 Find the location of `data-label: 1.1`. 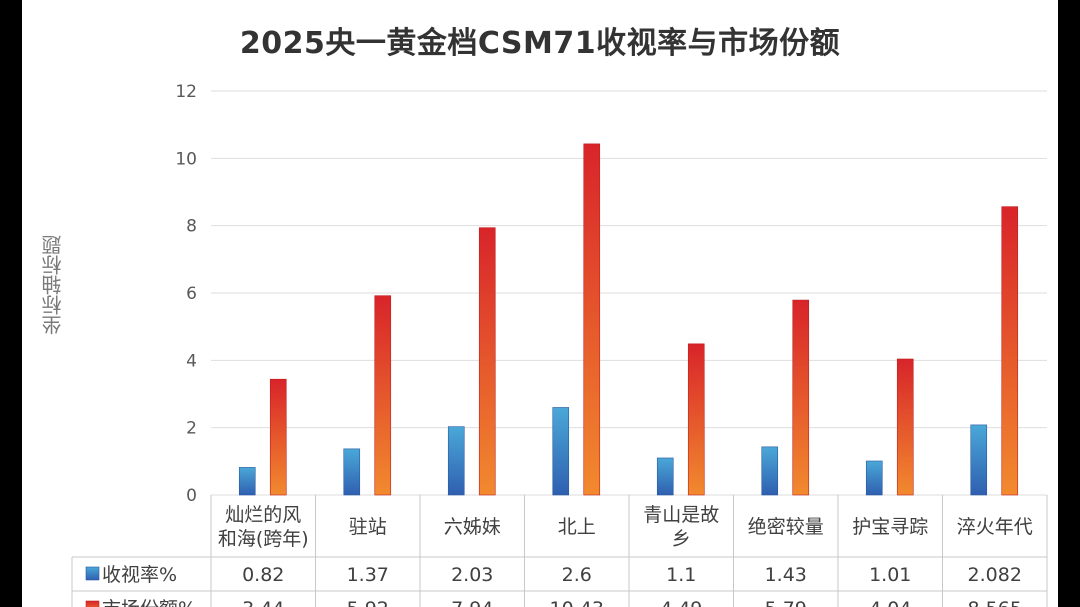

data-label: 1.1 is located at coordinates (681, 575).